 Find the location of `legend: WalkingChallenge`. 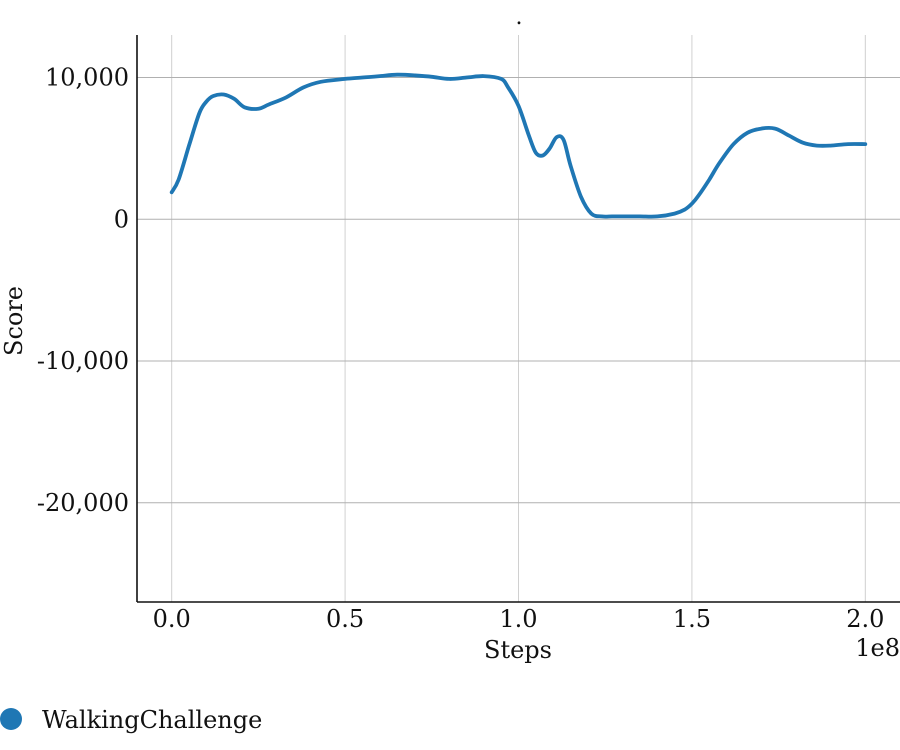

legend: WalkingChallenge is located at coordinates (131, 720).